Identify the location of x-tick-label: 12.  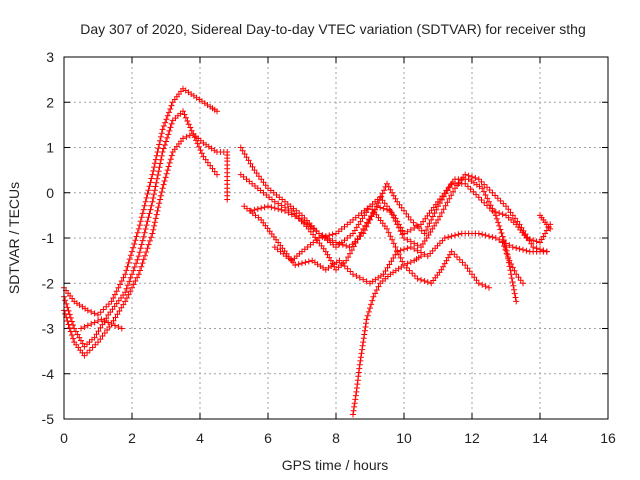
(472, 438).